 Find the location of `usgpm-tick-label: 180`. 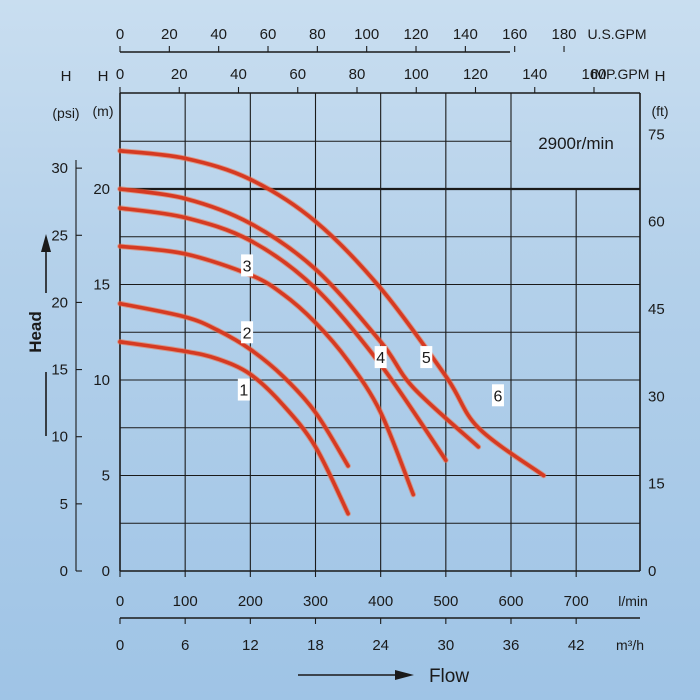

usgpm-tick-label: 180 is located at coordinates (564, 34).